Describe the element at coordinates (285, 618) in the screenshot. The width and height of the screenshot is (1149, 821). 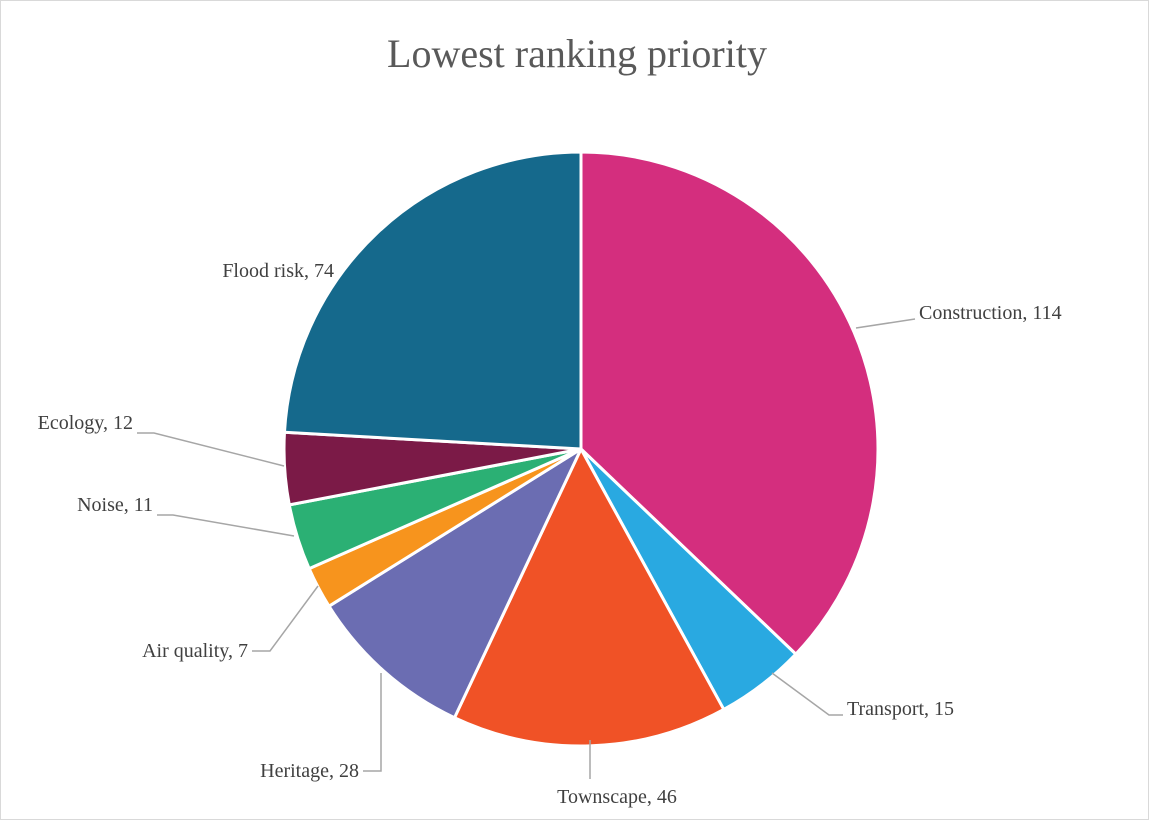
I see `leader-line-air-quality` at that location.